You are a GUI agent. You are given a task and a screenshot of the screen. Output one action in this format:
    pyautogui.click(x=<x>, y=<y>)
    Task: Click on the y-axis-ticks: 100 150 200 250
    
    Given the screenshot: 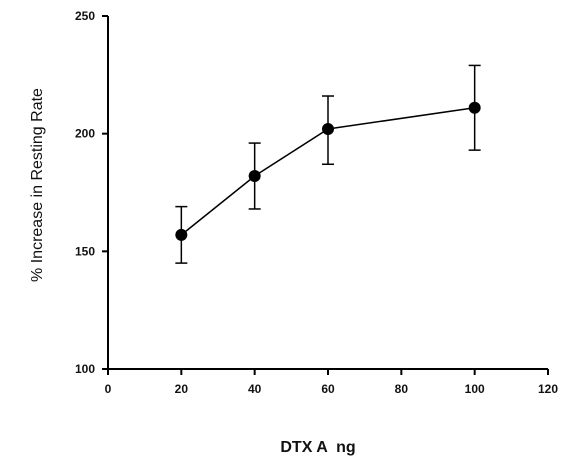 What is the action you would take?
    pyautogui.click(x=91, y=192)
    